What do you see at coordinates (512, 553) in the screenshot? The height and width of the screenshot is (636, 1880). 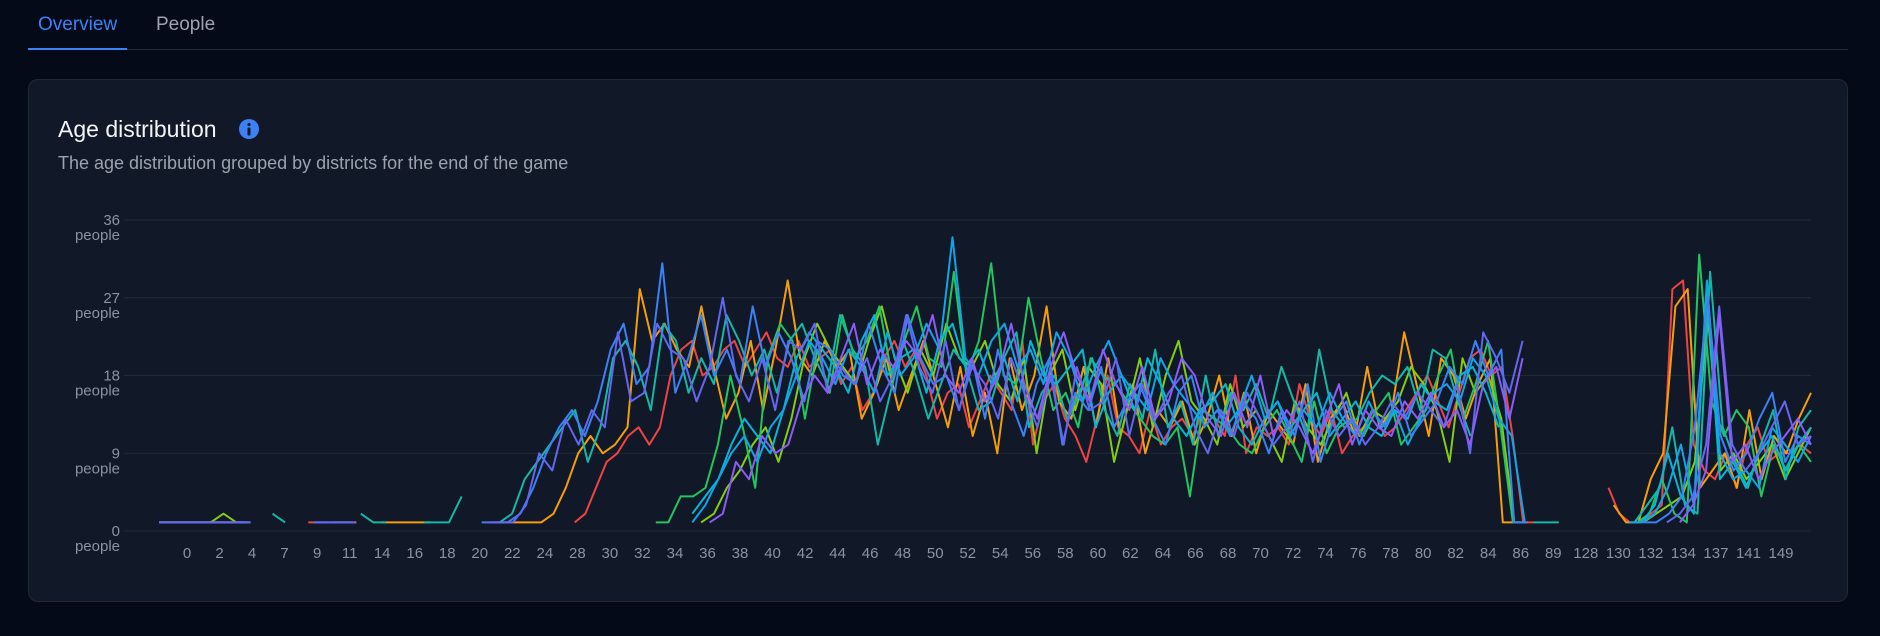 I see `x-tick-label: 22` at bounding box center [512, 553].